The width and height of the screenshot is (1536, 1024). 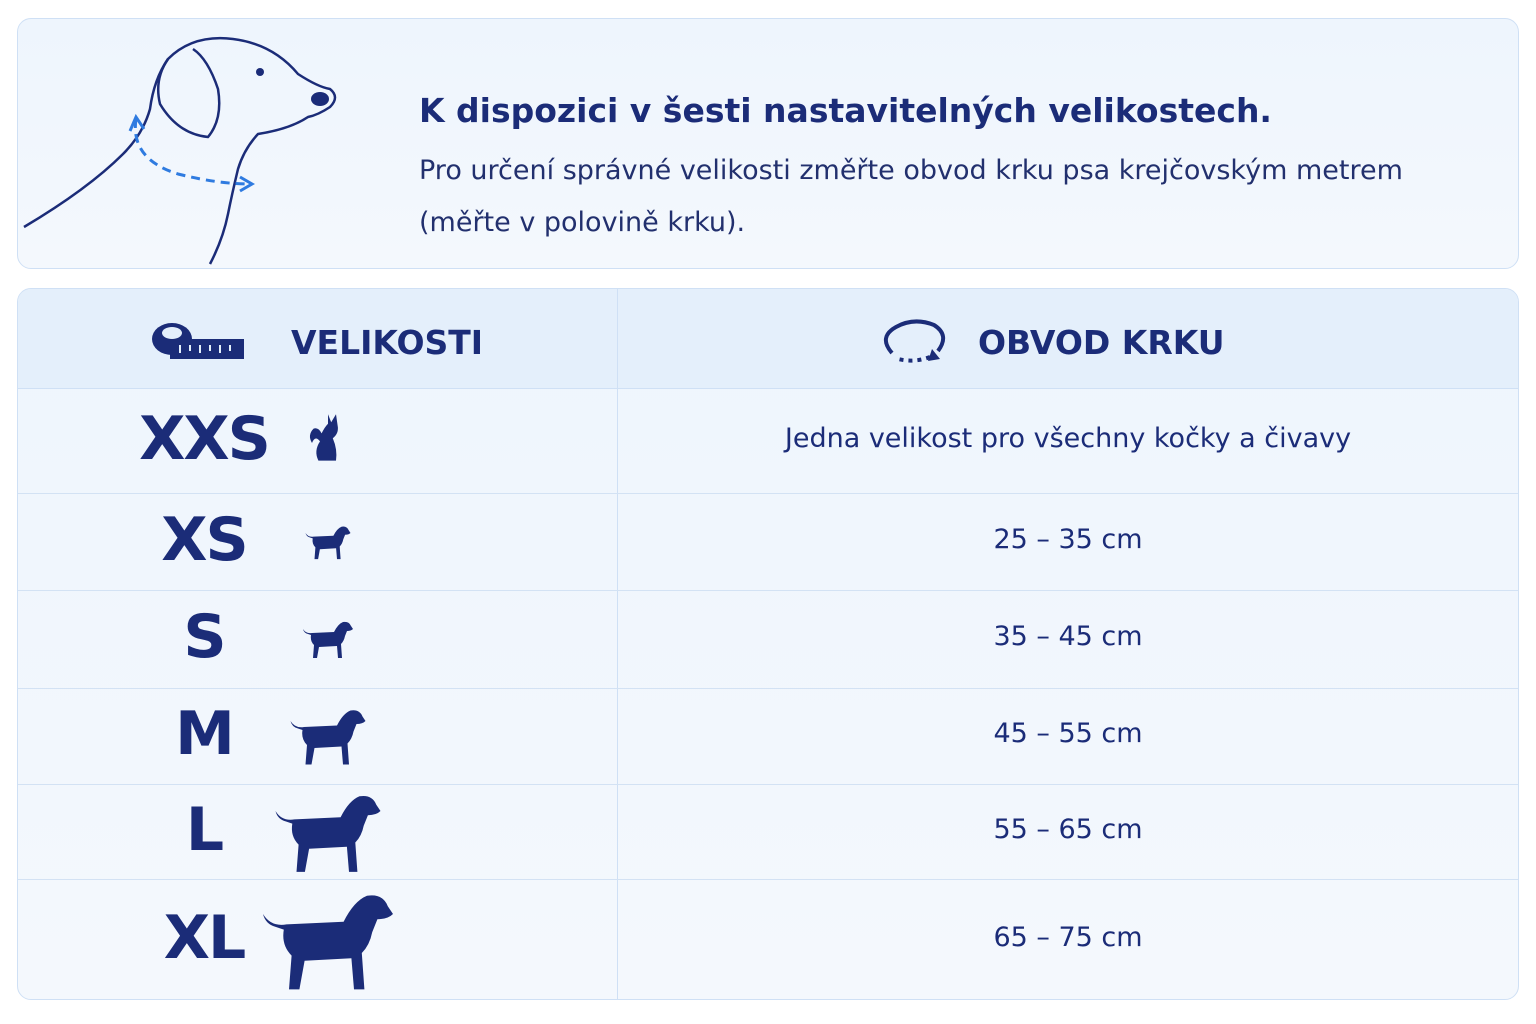 What do you see at coordinates (205, 937) in the screenshot?
I see `size-label: XL` at bounding box center [205, 937].